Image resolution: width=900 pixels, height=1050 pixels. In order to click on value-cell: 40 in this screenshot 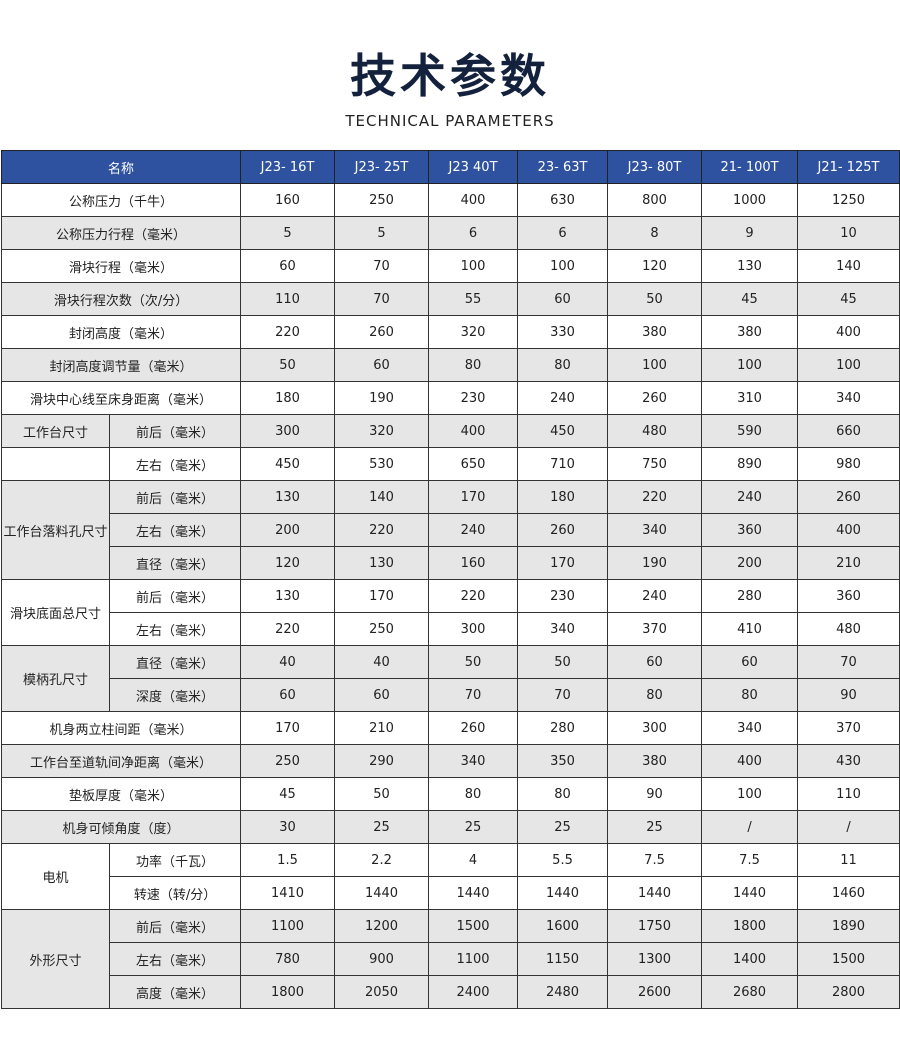, I will do `click(382, 662)`.